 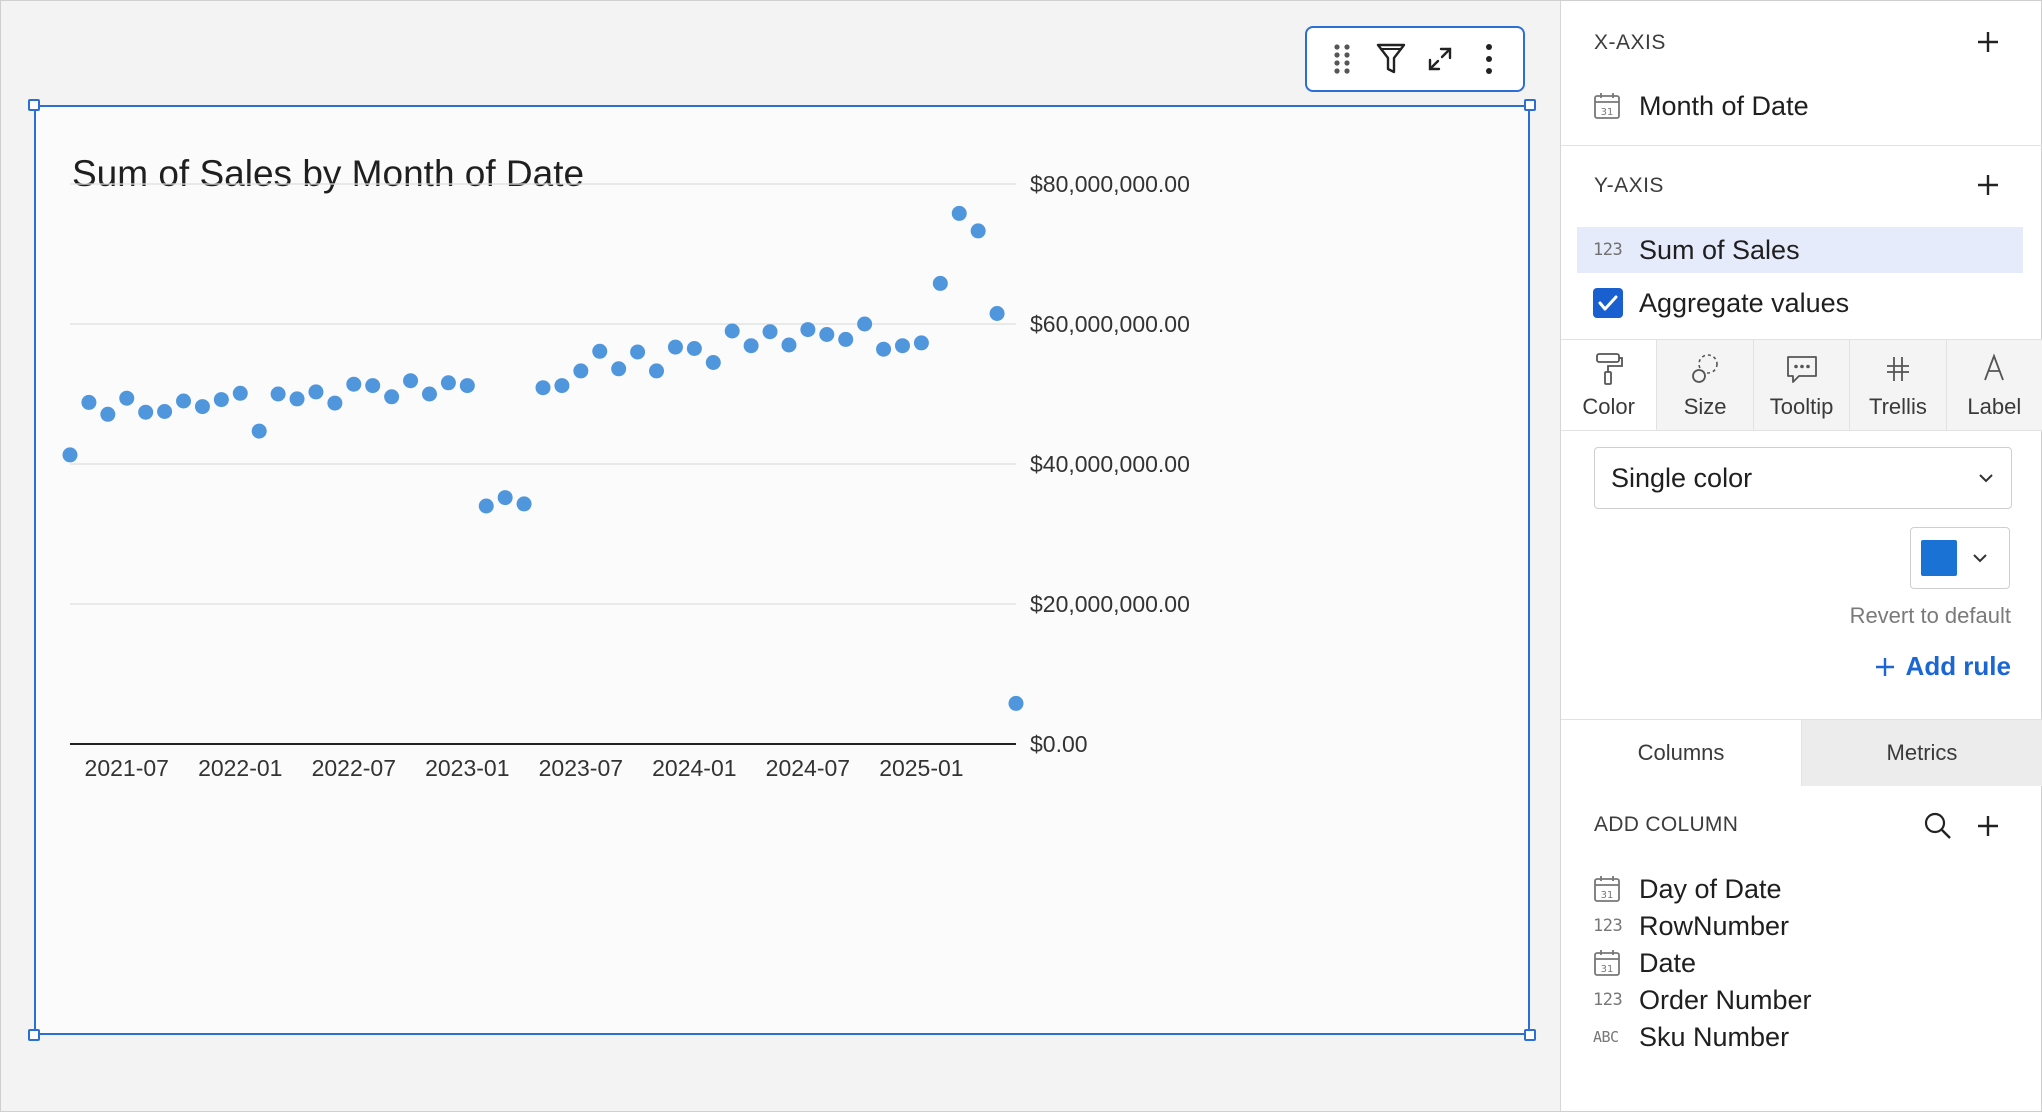 I want to click on search-icon, so click(x=1938, y=826).